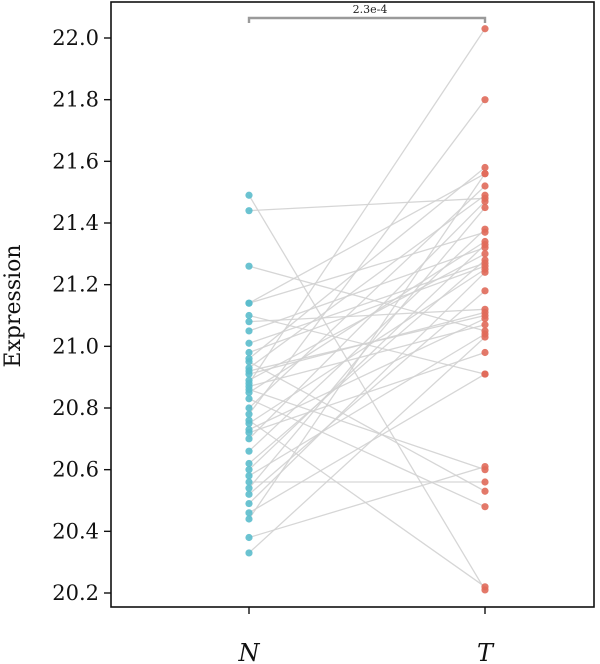  What do you see at coordinates (75, 408) in the screenshot?
I see `y-tick-label: 20.8` at bounding box center [75, 408].